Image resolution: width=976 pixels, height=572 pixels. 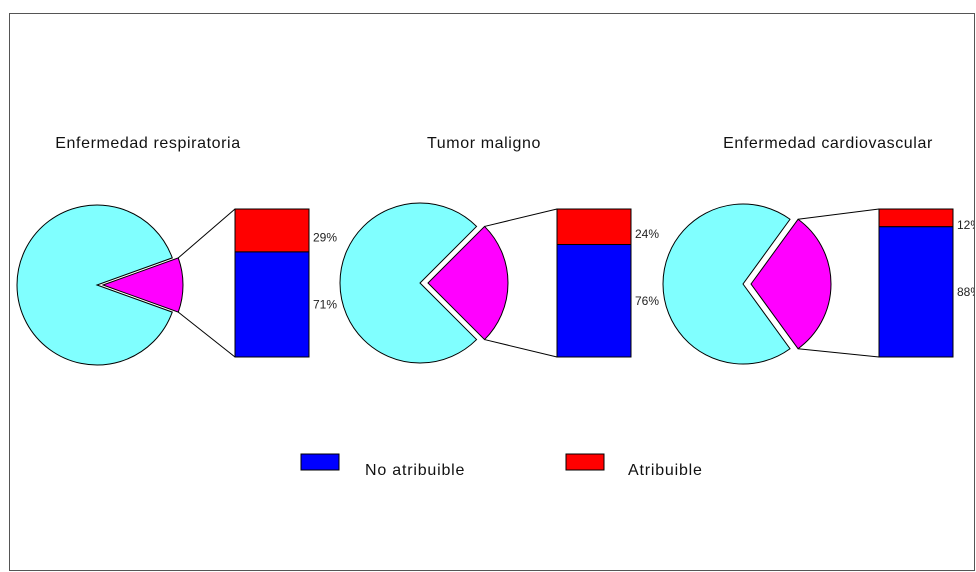 I want to click on chart-panel-2: Tumor maligno 24% 76%, so click(x=499, y=249).